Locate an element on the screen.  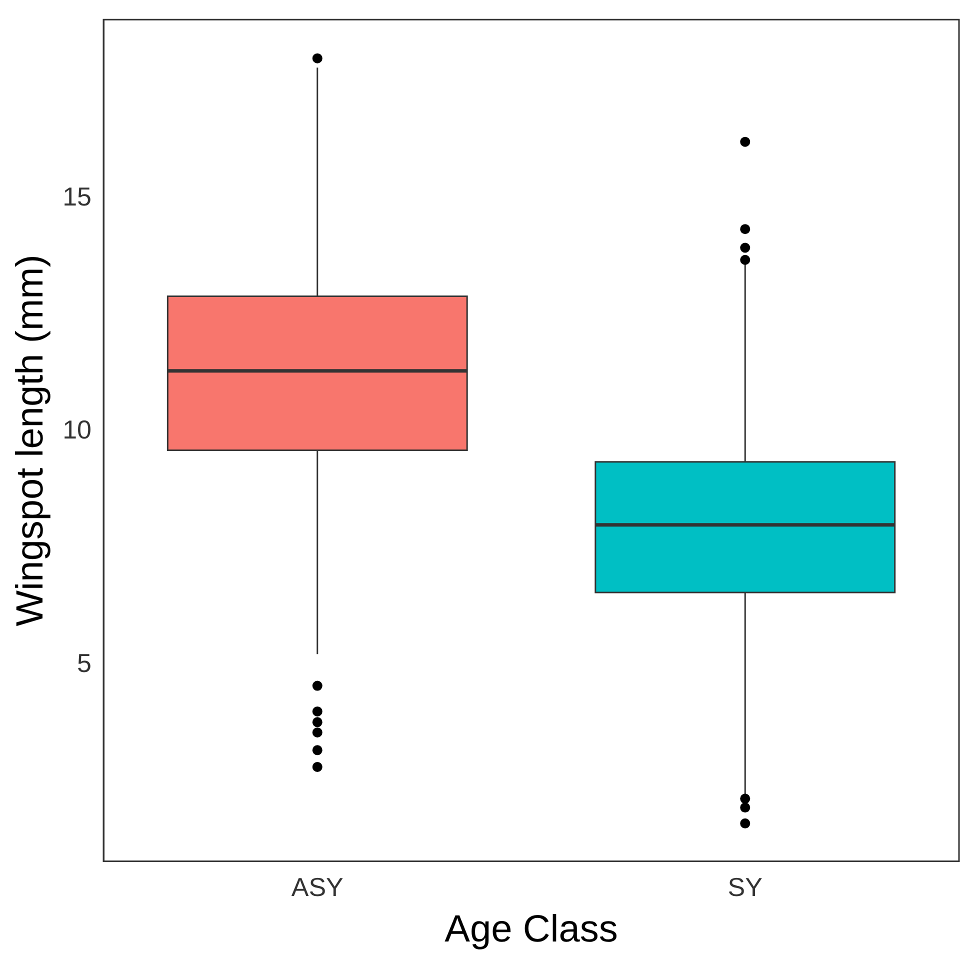
y-tick-label: 15 is located at coordinates (77, 196).